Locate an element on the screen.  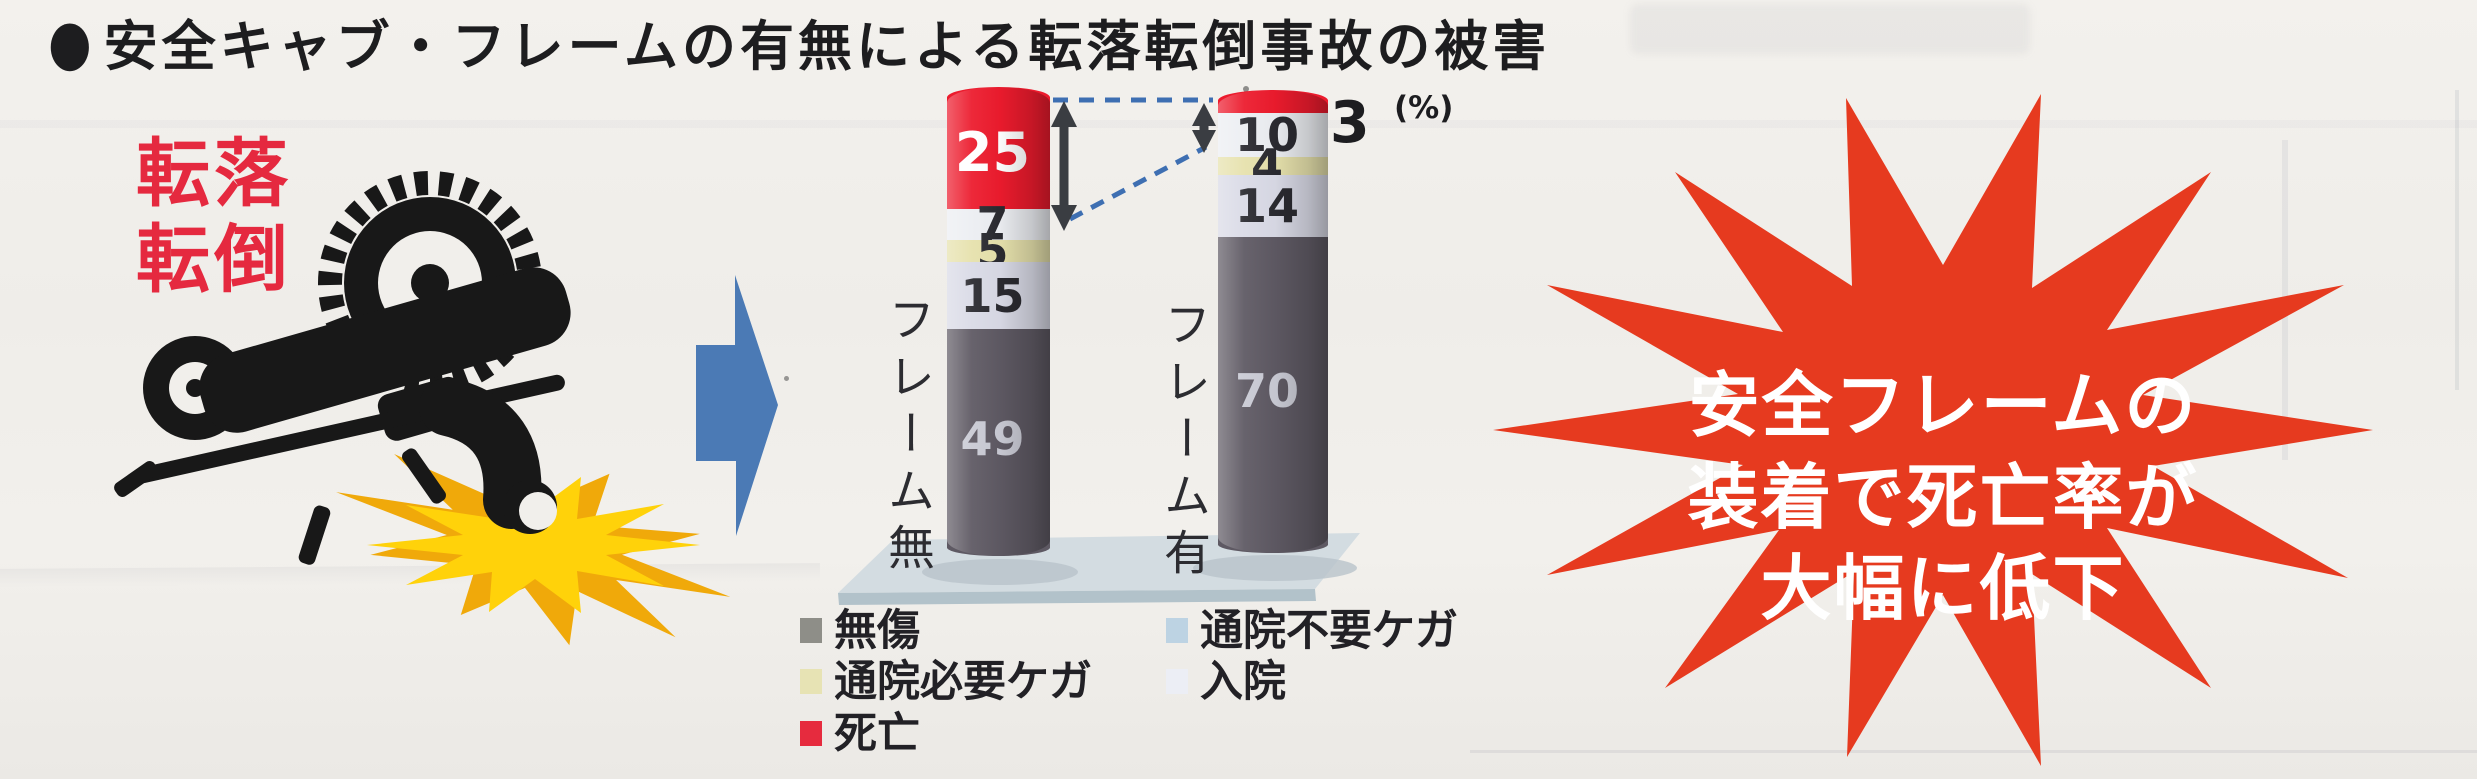
dashed-diagonal-line is located at coordinates (1138, 183).